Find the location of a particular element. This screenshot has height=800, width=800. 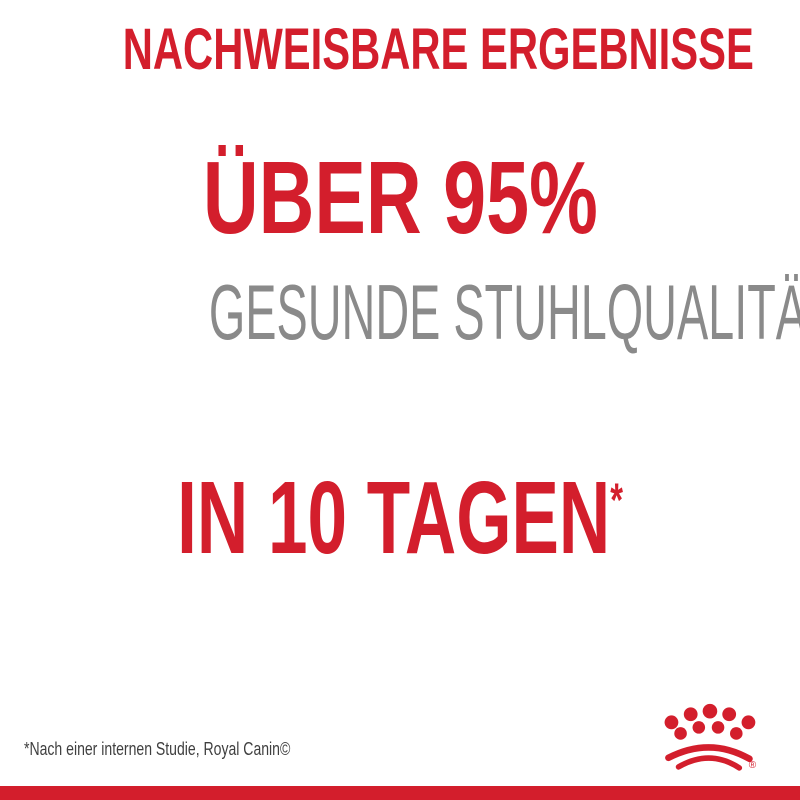

footnote-asterisk: * is located at coordinates (616, 501).